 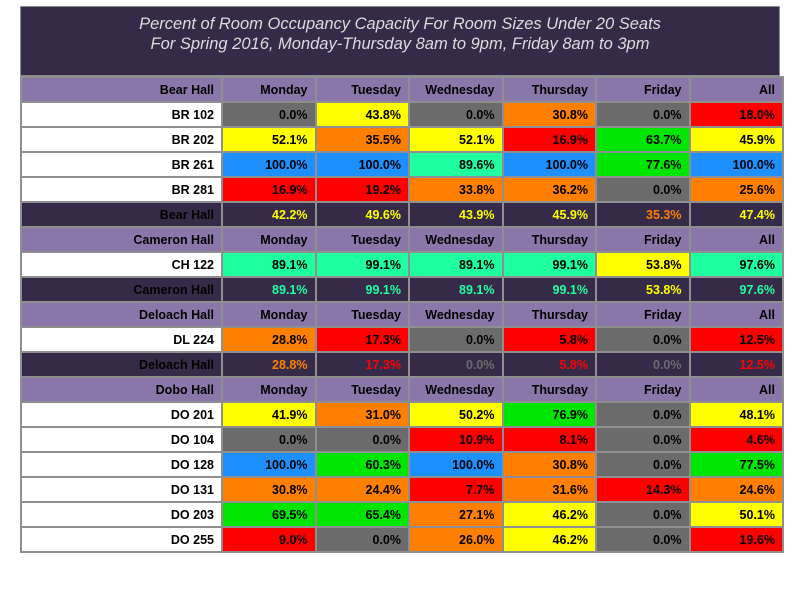 I want to click on room-name: BR 281, so click(x=121, y=189).